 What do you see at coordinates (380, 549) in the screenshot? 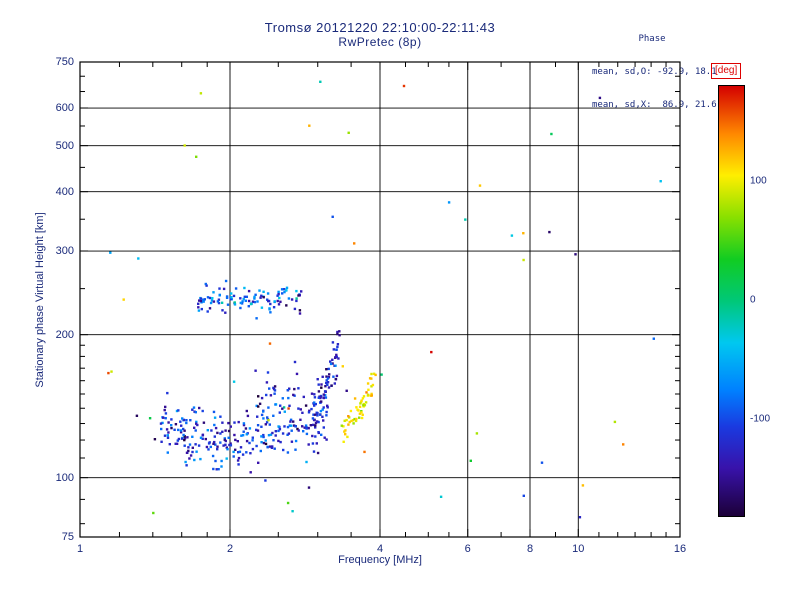
I see `x-tick-label: 4` at bounding box center [380, 549].